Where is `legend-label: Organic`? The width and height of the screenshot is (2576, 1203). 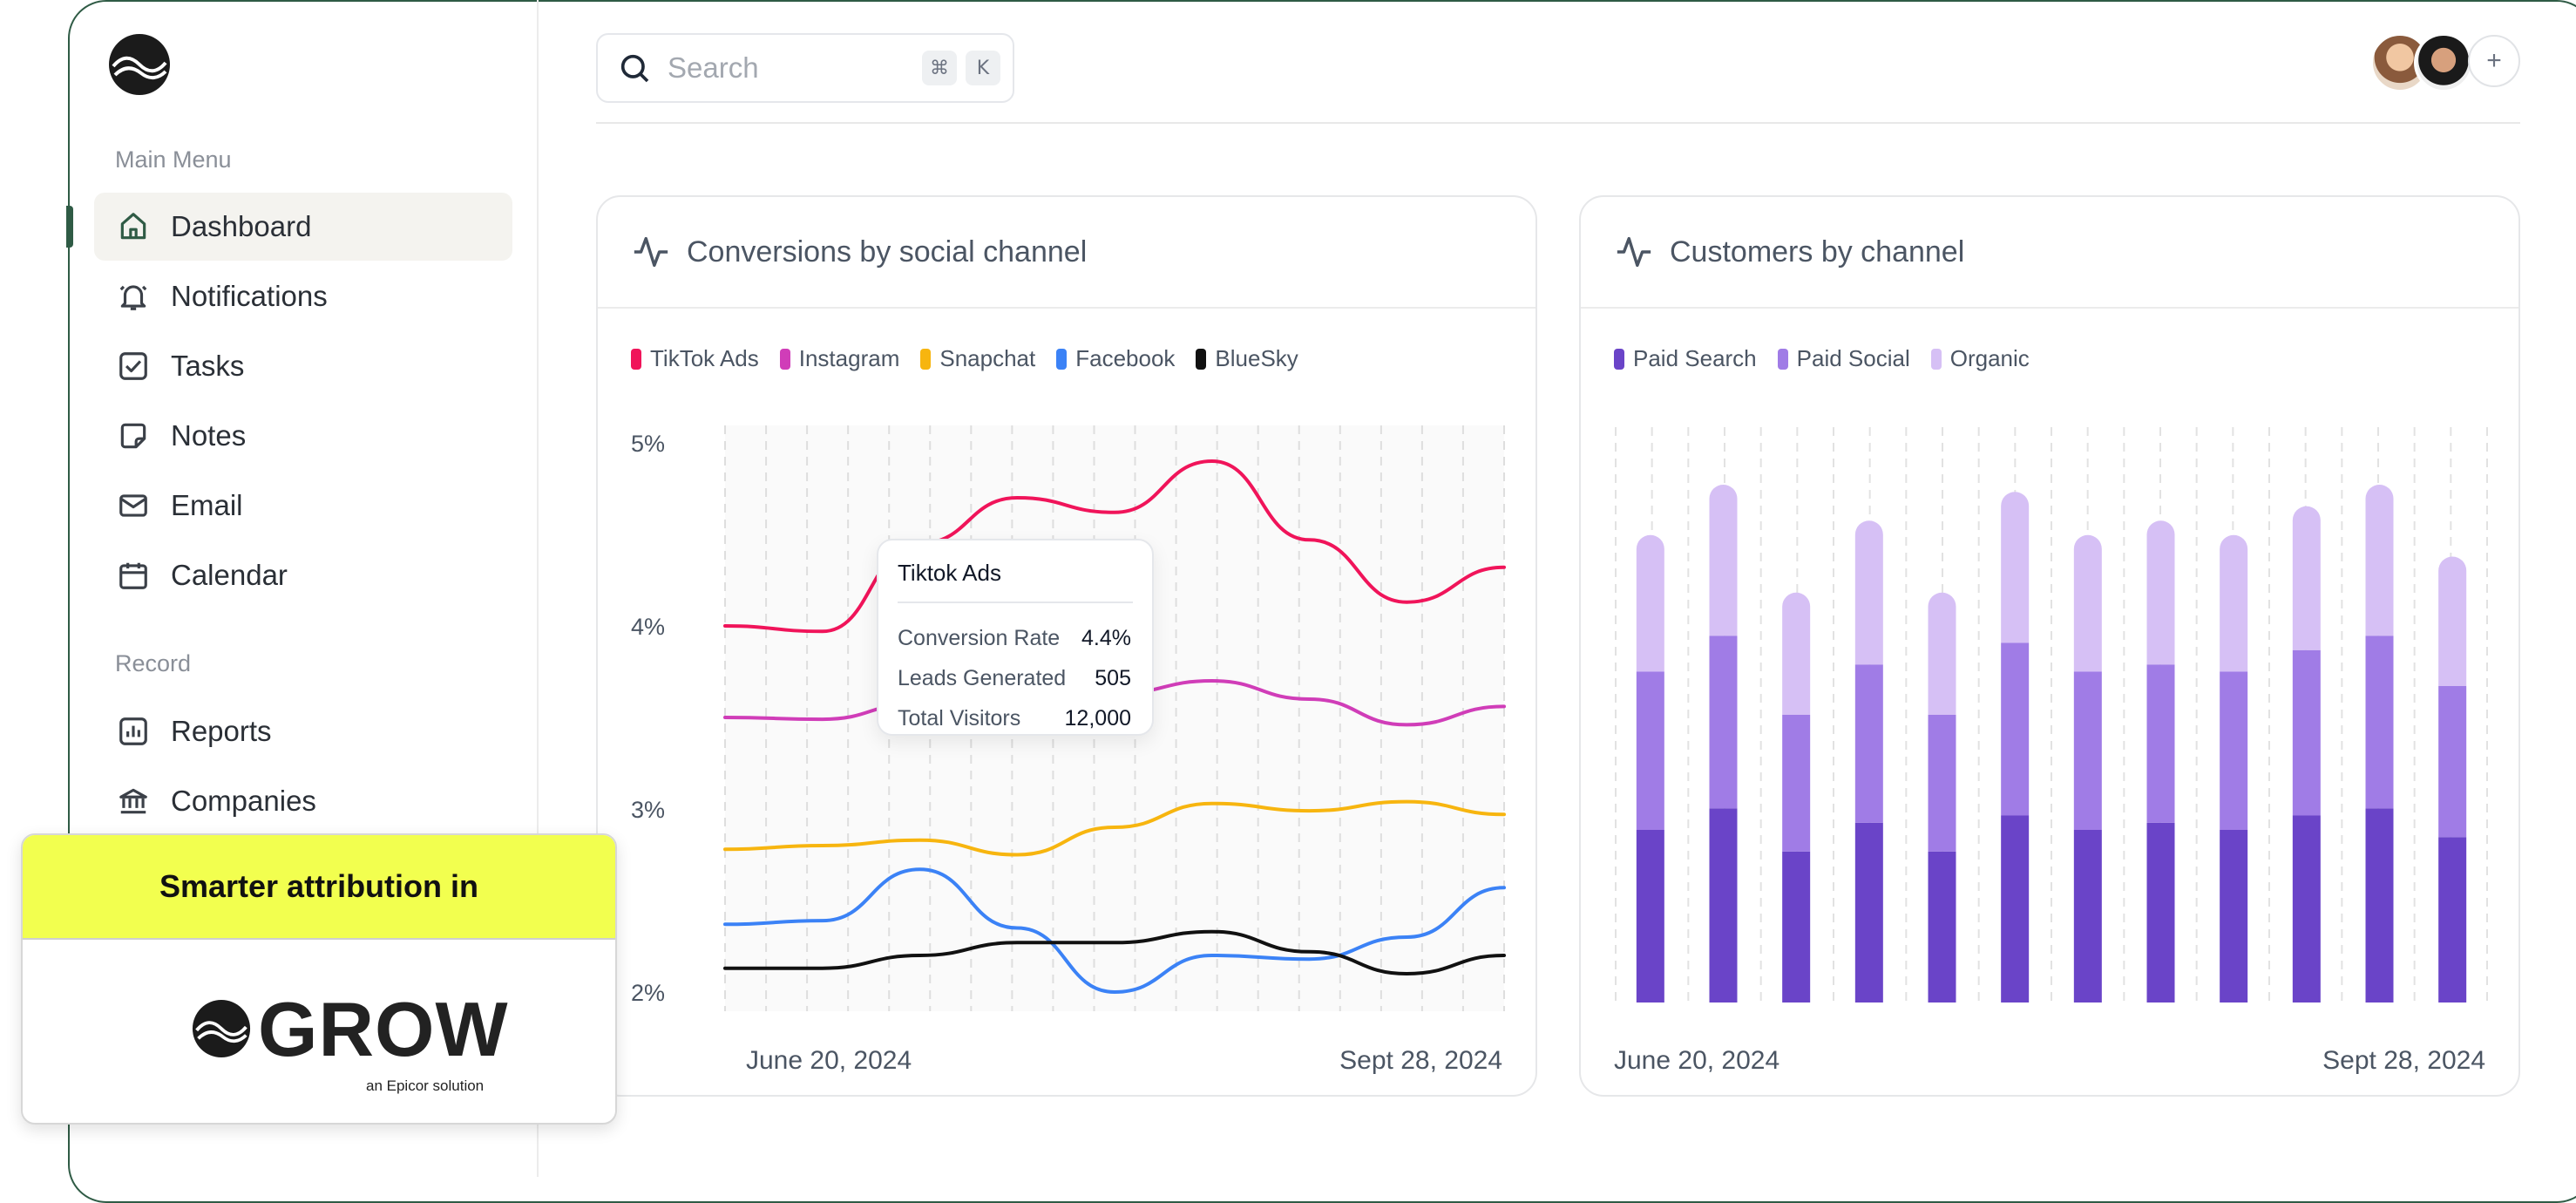 legend-label: Organic is located at coordinates (1990, 358).